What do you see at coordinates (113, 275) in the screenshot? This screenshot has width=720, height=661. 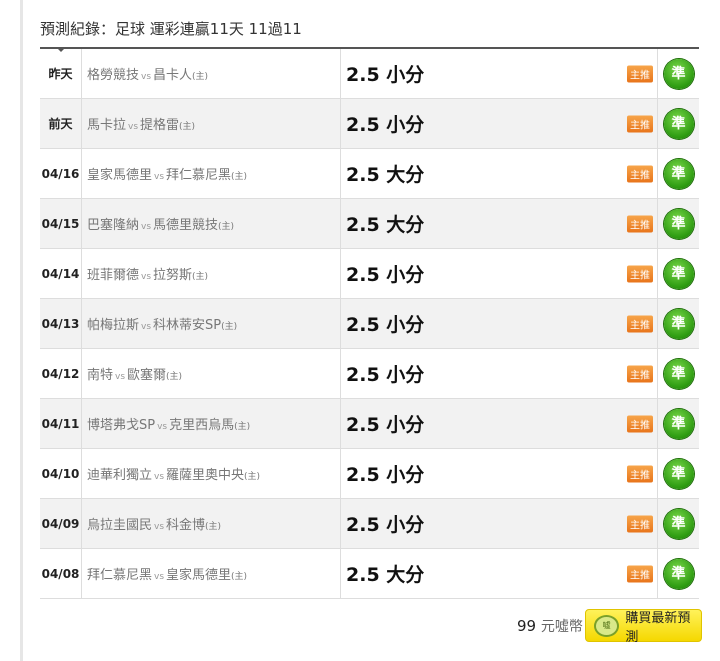 I see `away-team: 班菲爾德` at bounding box center [113, 275].